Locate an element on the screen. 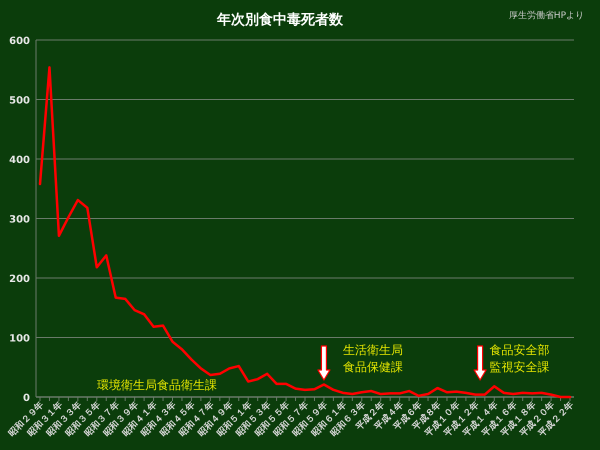 Image resolution: width=600 pixels, height=450 pixels. y-tick-label: 300 is located at coordinates (19, 220).